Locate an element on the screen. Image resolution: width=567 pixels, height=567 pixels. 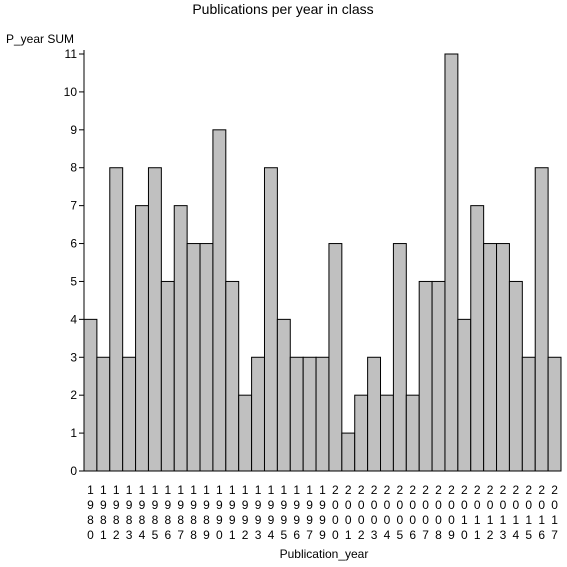
bar-1993 is located at coordinates (258, 414).